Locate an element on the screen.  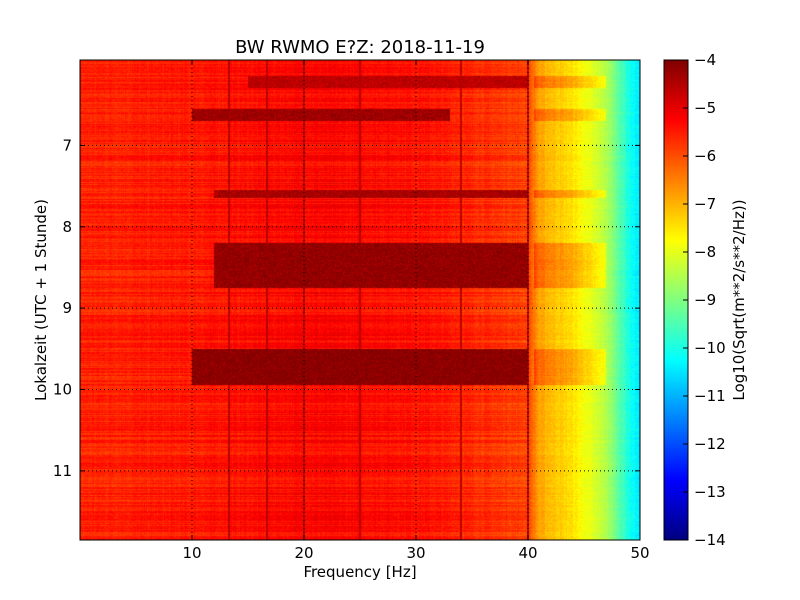
colorbar-label: Log10(Sqrt(m**2/s**2/Hz)) is located at coordinates (739, 299).